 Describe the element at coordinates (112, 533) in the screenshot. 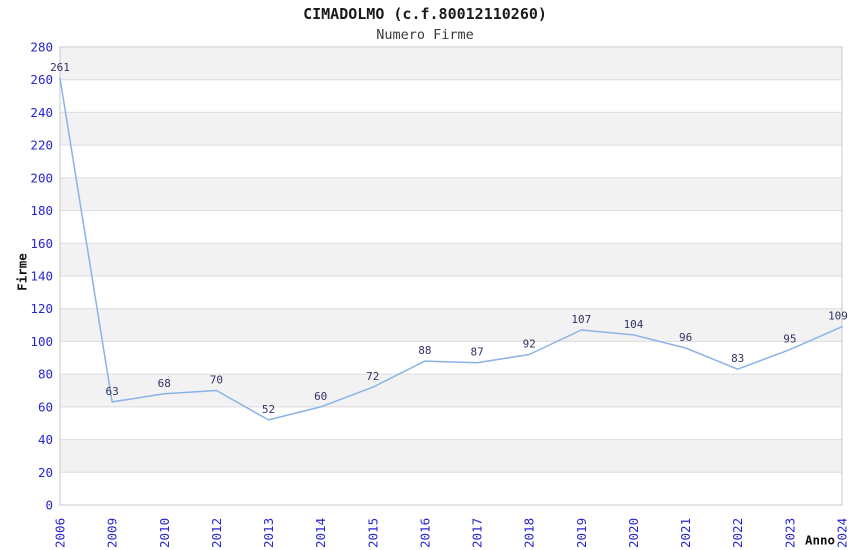

I see `x-tick-label: 2009` at that location.